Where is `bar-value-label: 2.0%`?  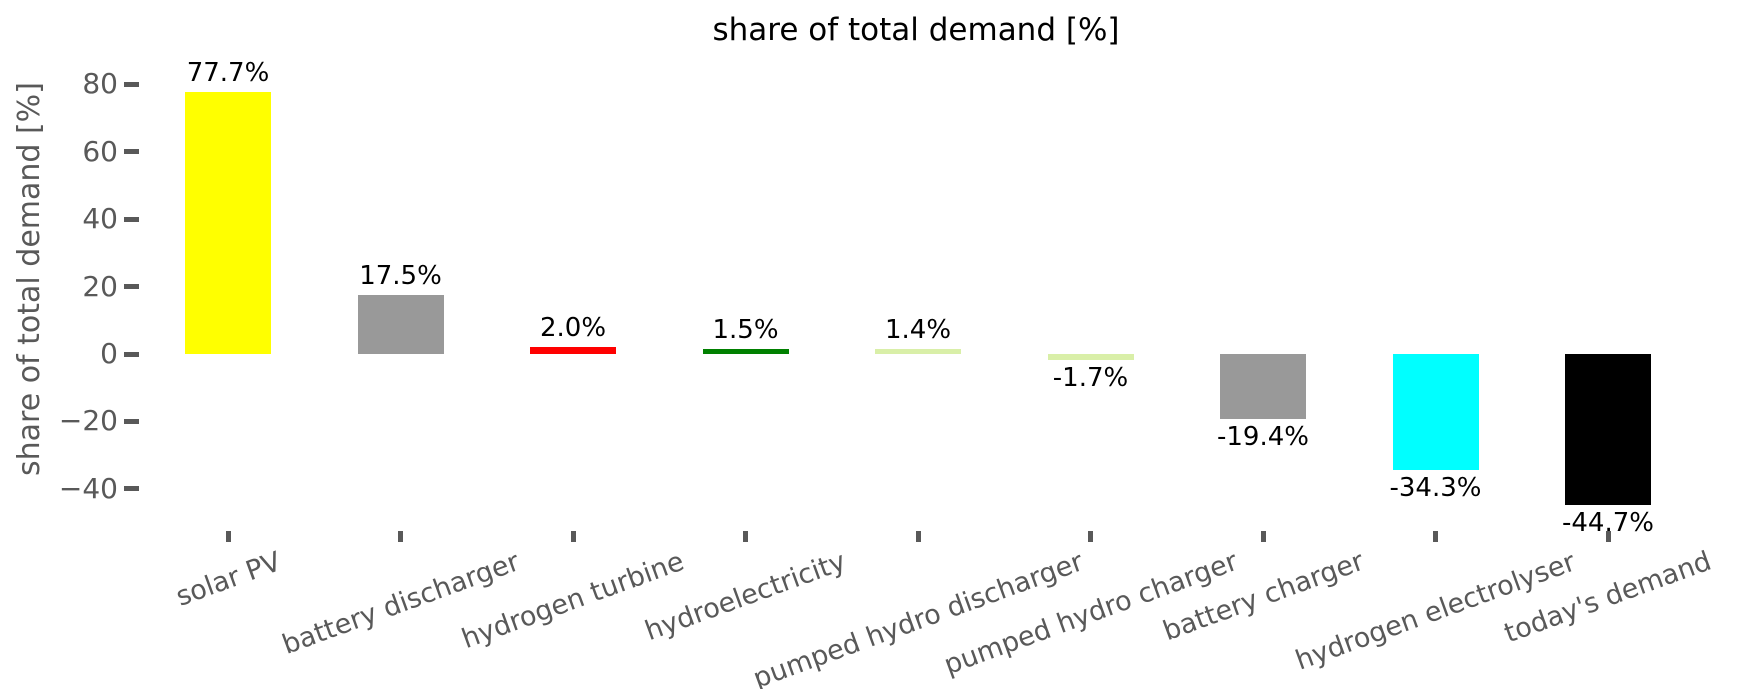
bar-value-label: 2.0% is located at coordinates (573, 328).